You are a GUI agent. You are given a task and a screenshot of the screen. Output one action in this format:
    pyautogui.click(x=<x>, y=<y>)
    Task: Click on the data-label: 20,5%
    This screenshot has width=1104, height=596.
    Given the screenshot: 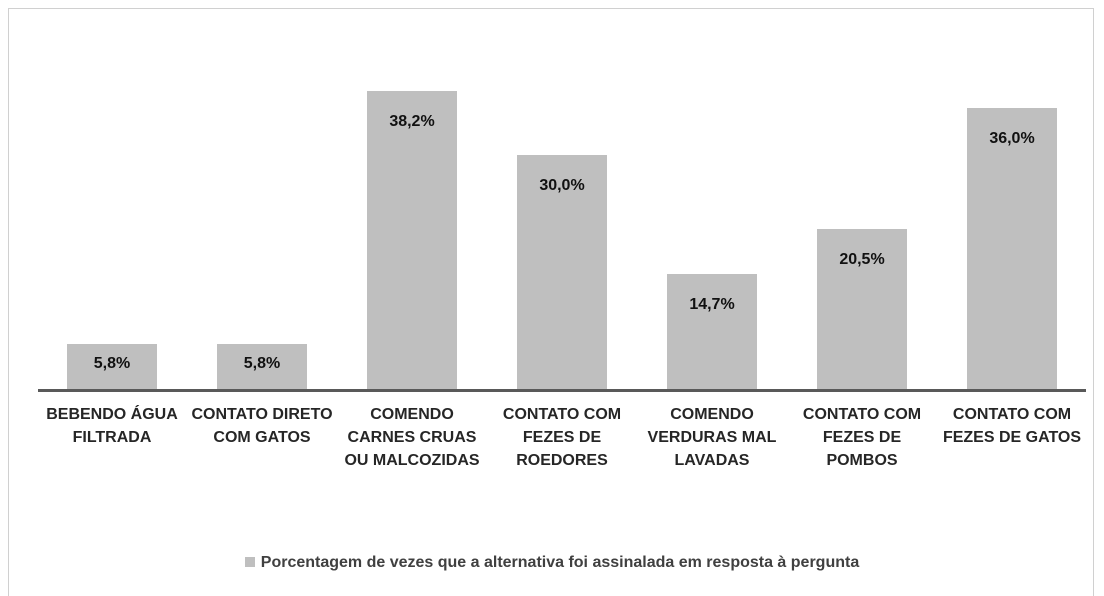 What is the action you would take?
    pyautogui.click(x=862, y=260)
    